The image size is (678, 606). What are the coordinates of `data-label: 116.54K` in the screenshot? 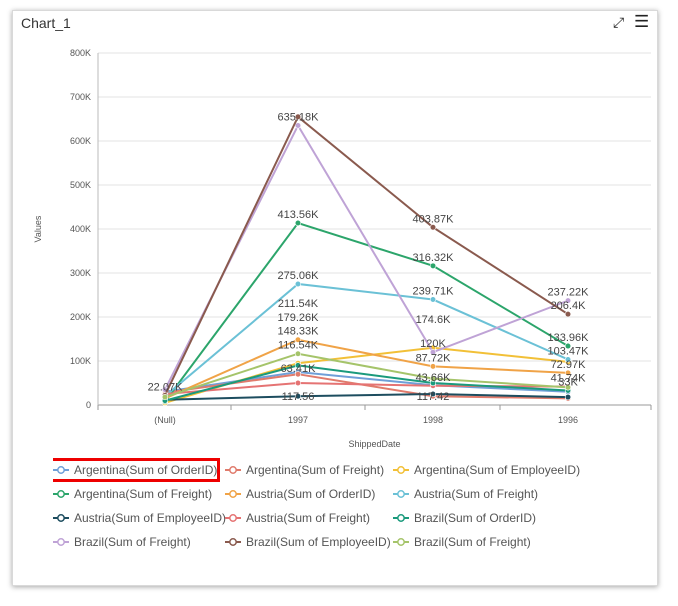 It's located at (298, 346).